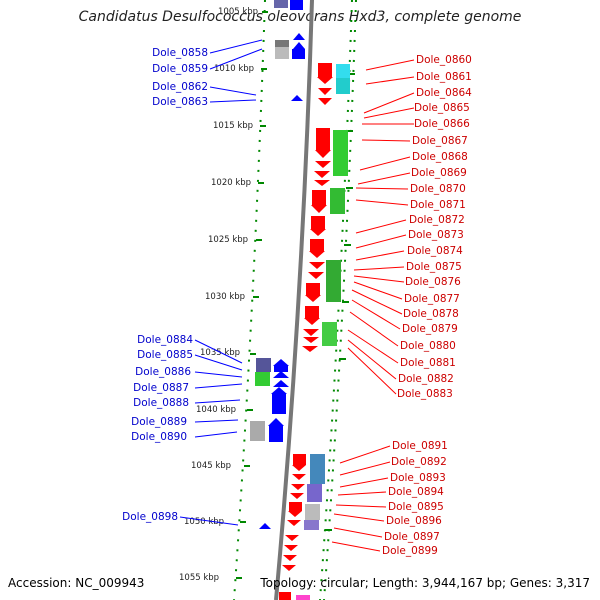 The image size is (600, 600). What do you see at coordinates (161, 403) in the screenshot?
I see `gene-label: Dole_0888` at bounding box center [161, 403].